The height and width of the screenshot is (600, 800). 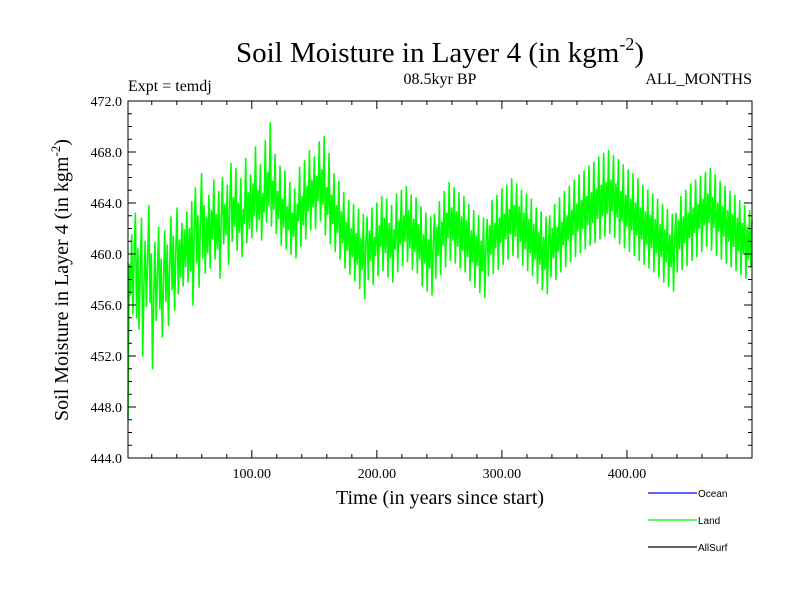 I want to click on y-tick-label: 448.0, so click(x=107, y=408).